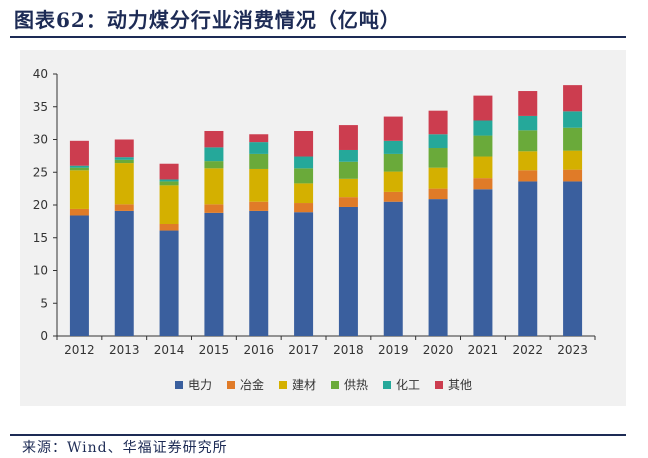 This screenshot has width=648, height=458. Describe the element at coordinates (303, 350) in the screenshot. I see `x-tick-label: 2017` at that location.